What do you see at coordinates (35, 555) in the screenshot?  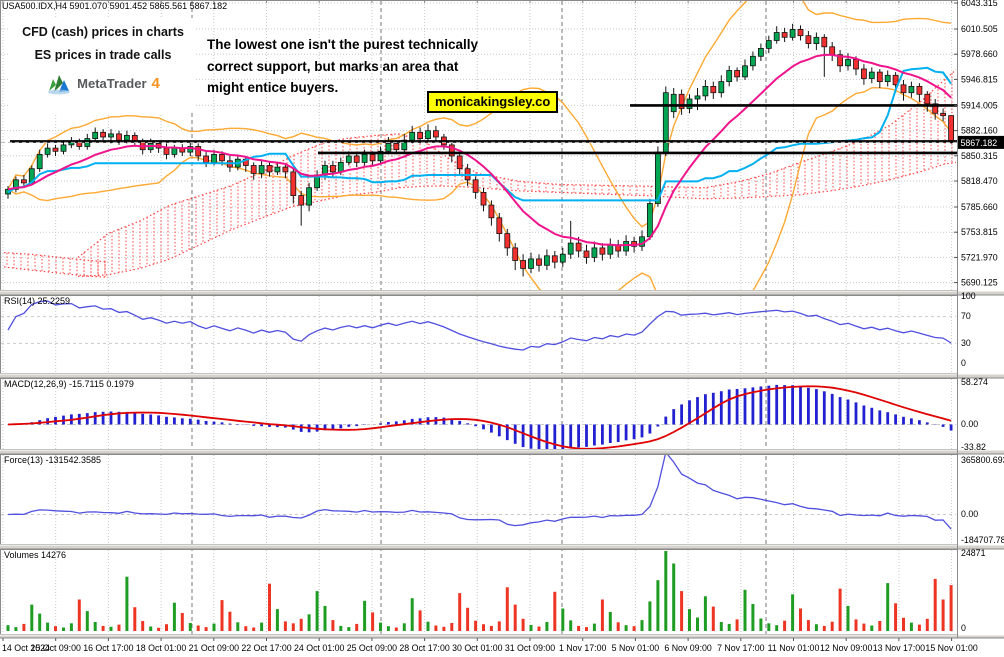 I see `volumes-indicator-label: Volumes 14276` at bounding box center [35, 555].